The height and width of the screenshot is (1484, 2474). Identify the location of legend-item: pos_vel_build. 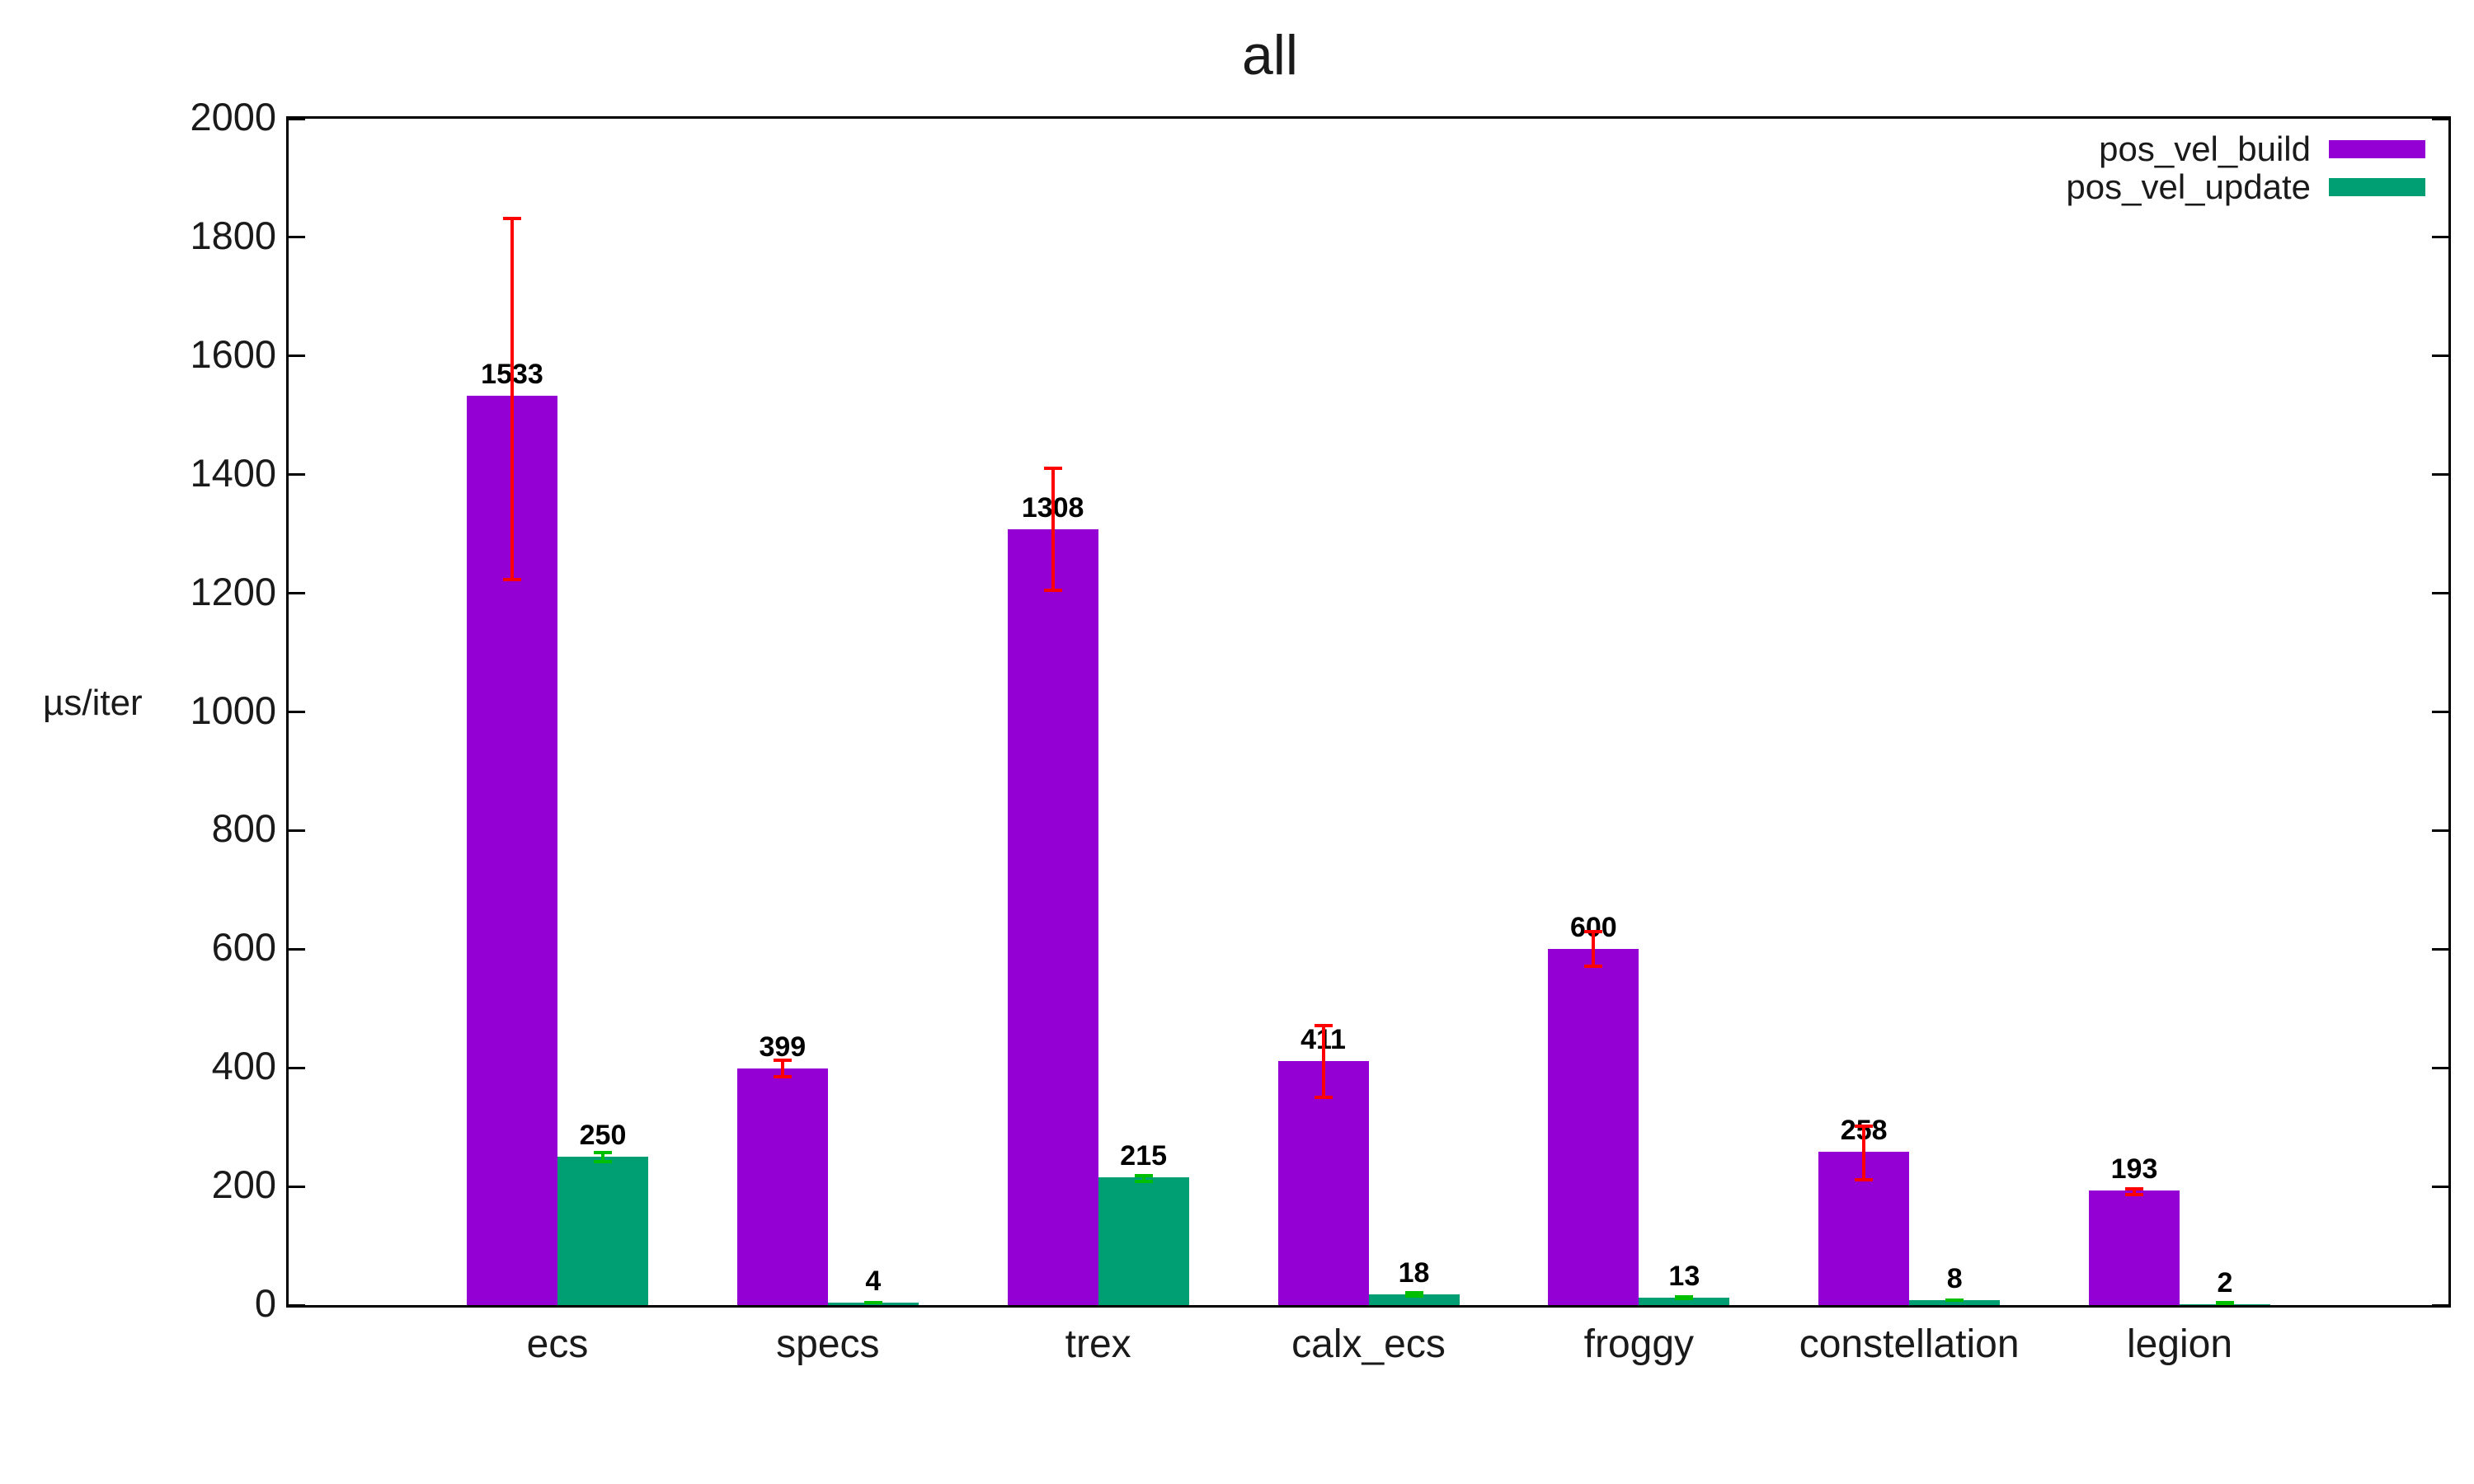
(2245, 148).